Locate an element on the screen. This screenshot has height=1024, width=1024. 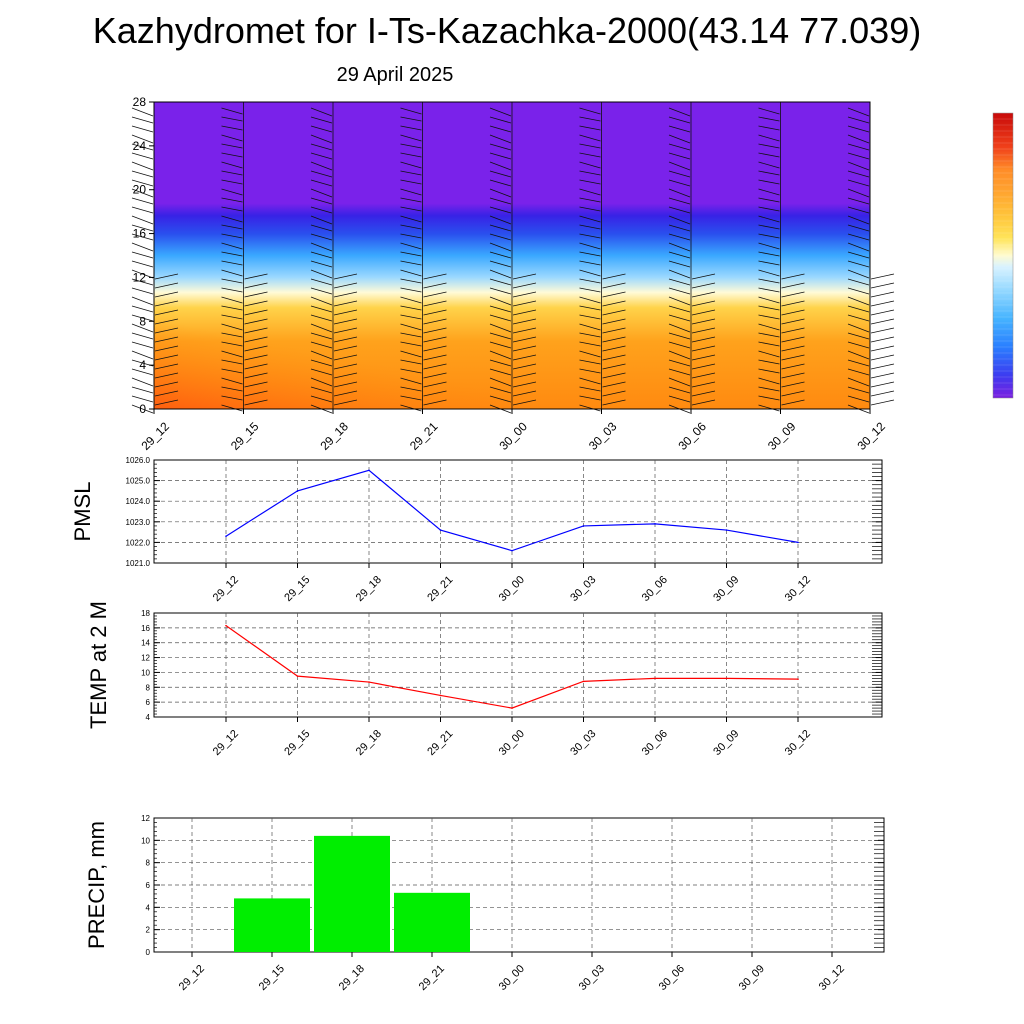
panel-frame is located at coordinates (518, 511).